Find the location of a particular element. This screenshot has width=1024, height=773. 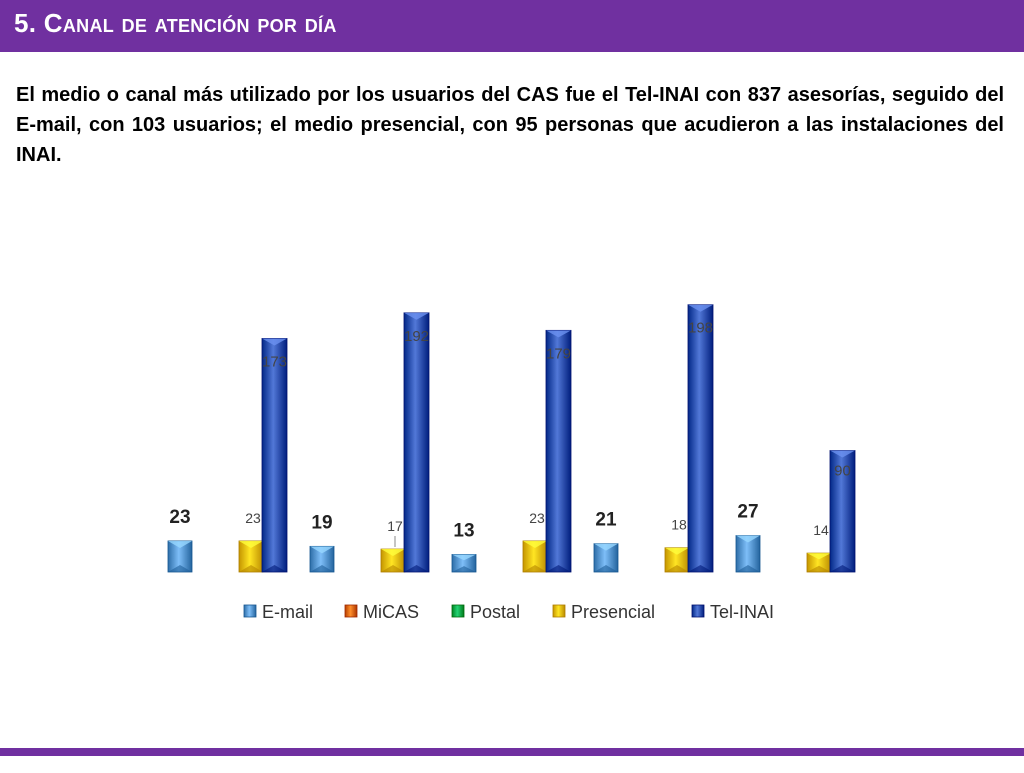

data-label-telinai-3: 179 is located at coordinates (558, 353).